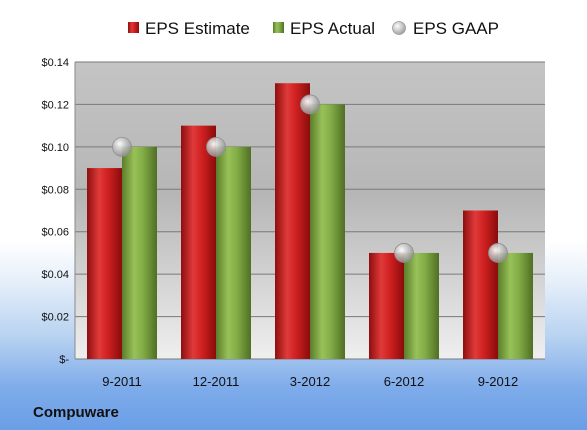 The image size is (587, 430). What do you see at coordinates (122, 381) in the screenshot?
I see `x-tick-label: 9-2011` at bounding box center [122, 381].